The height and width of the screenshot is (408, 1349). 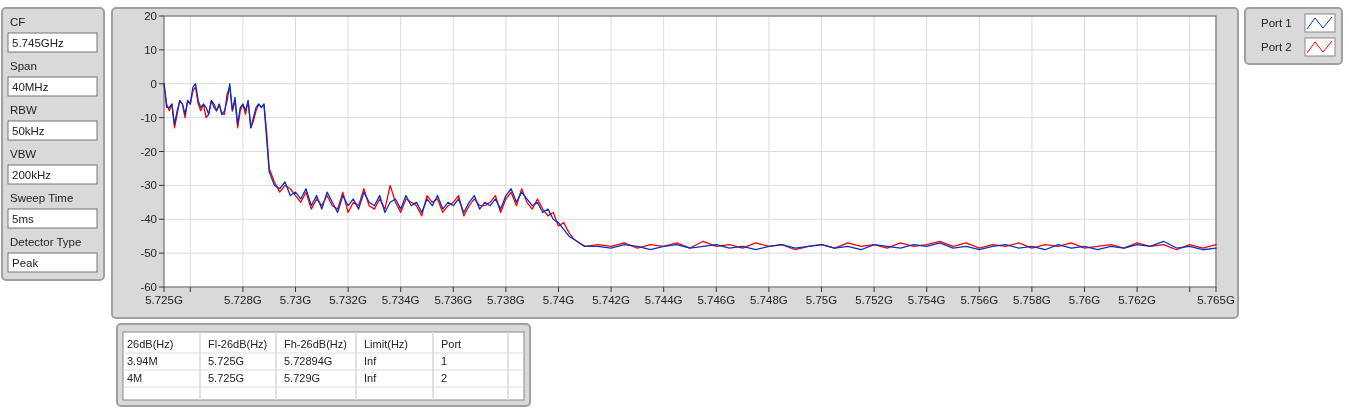 What do you see at coordinates (1216, 300) in the screenshot?
I see `x-tick-label: 5.765G` at bounding box center [1216, 300].